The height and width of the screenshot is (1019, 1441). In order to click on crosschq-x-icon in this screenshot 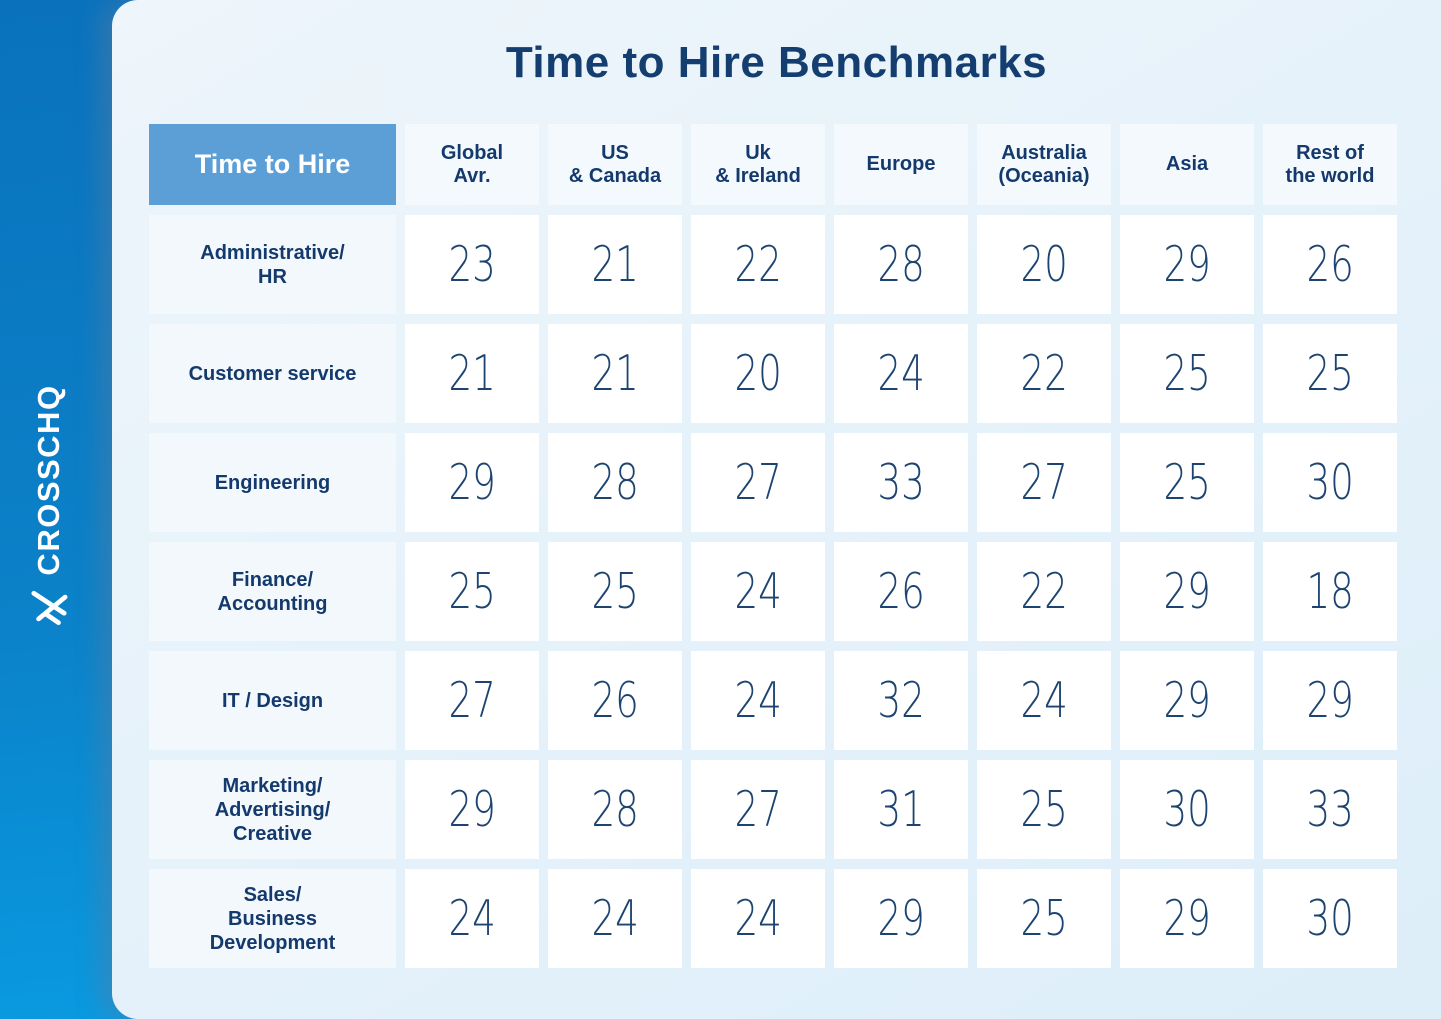, I will do `click(49, 608)`.